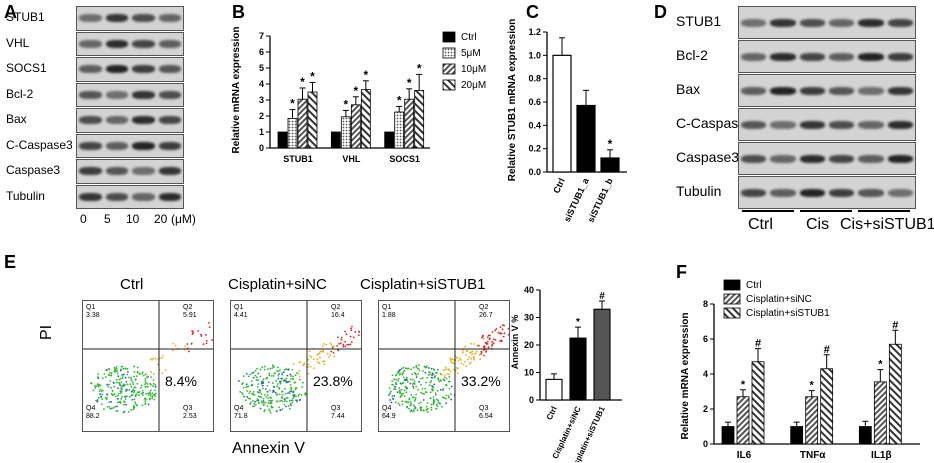  I want to click on y-tick-label: 2, so click(261, 116).